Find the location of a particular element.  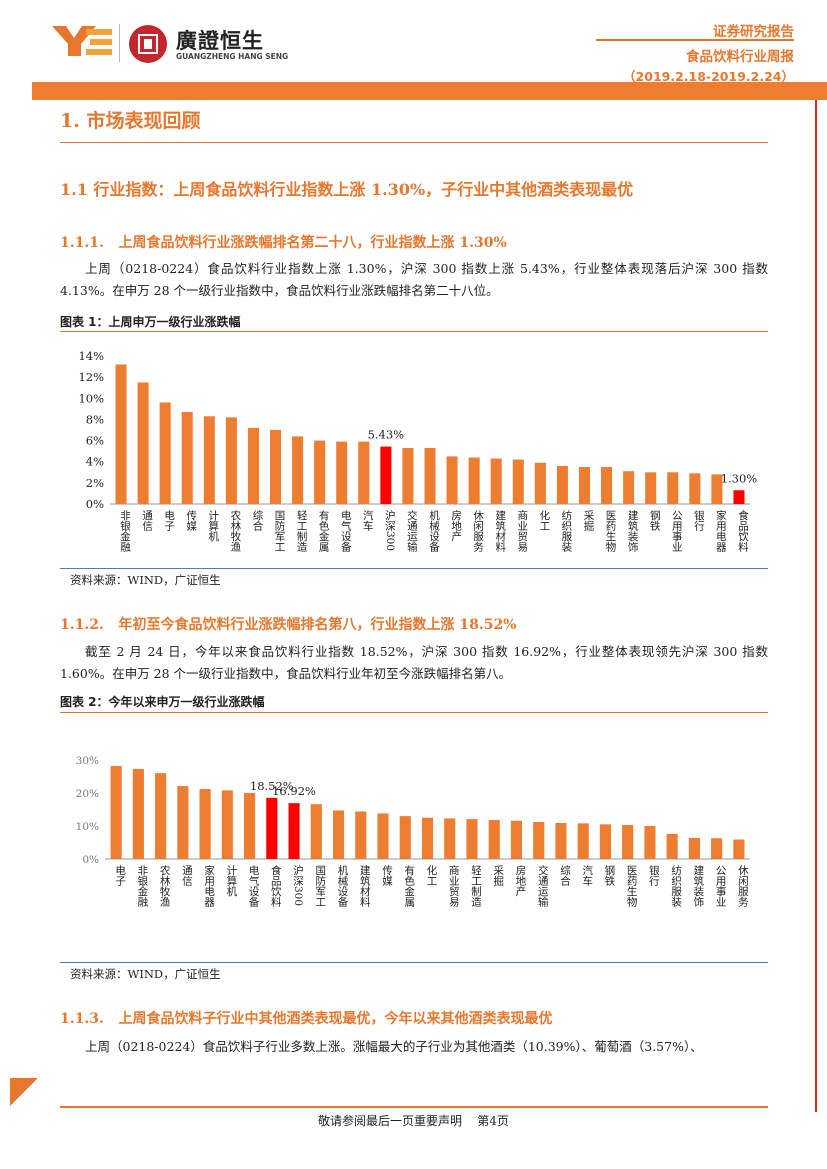

chart2-xtick: 建筑装饰 is located at coordinates (698, 886).